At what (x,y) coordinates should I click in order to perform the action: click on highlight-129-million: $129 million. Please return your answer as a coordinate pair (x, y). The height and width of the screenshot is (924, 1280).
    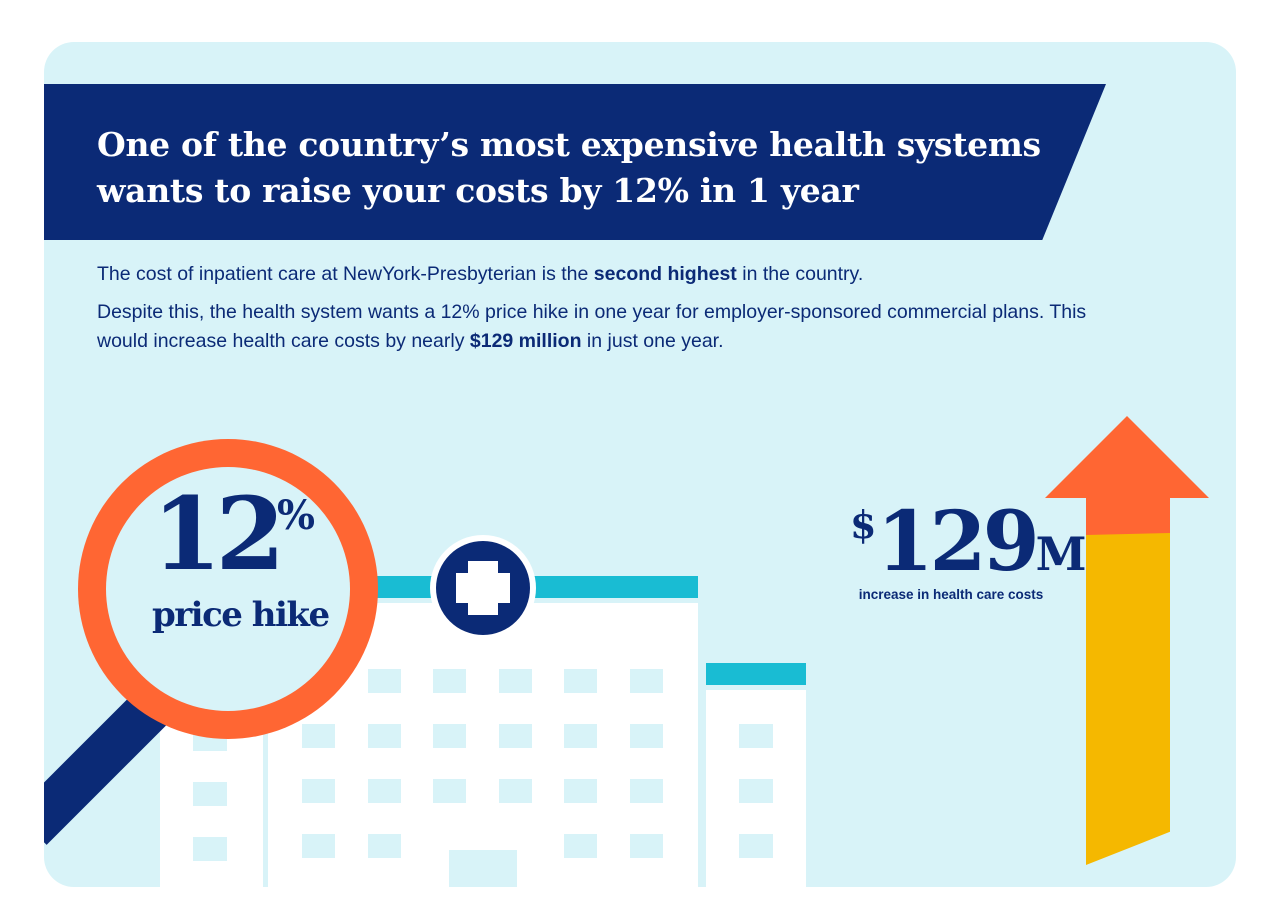
    Looking at the image, I should click on (525, 341).